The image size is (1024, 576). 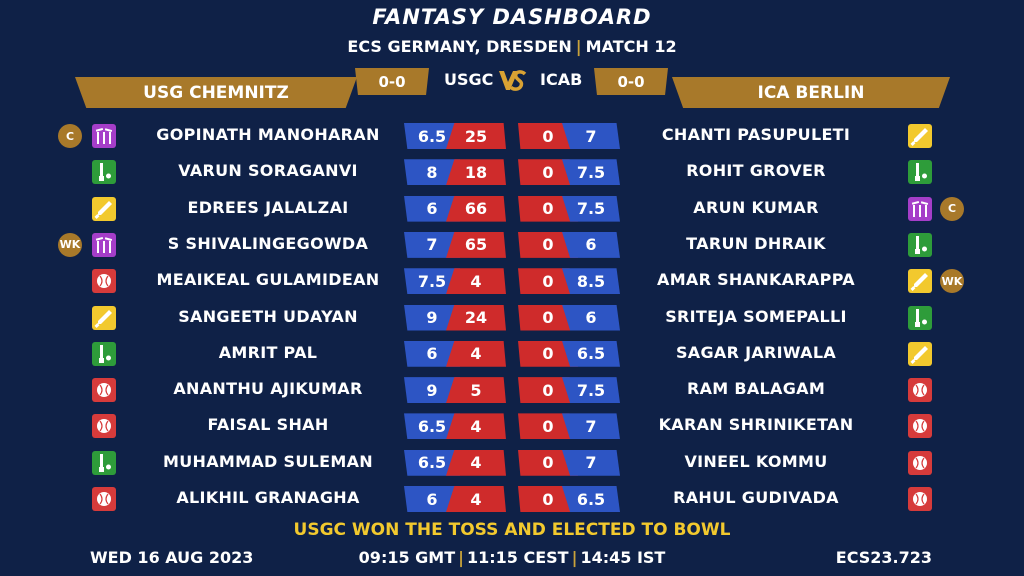 I want to click on right-player-name: ROHIT GROVER, so click(x=756, y=171).